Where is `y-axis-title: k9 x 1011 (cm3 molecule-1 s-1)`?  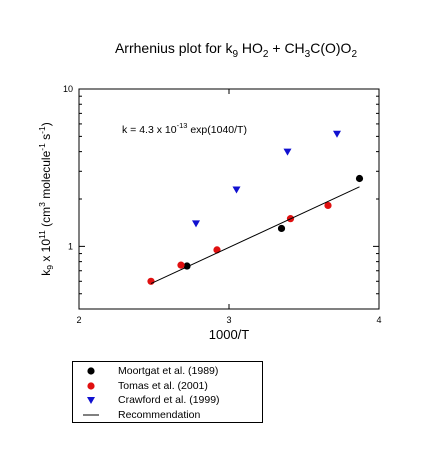
y-axis-title: k9 x 1011 (cm3 molecule-1 s-1) is located at coordinates (46, 198).